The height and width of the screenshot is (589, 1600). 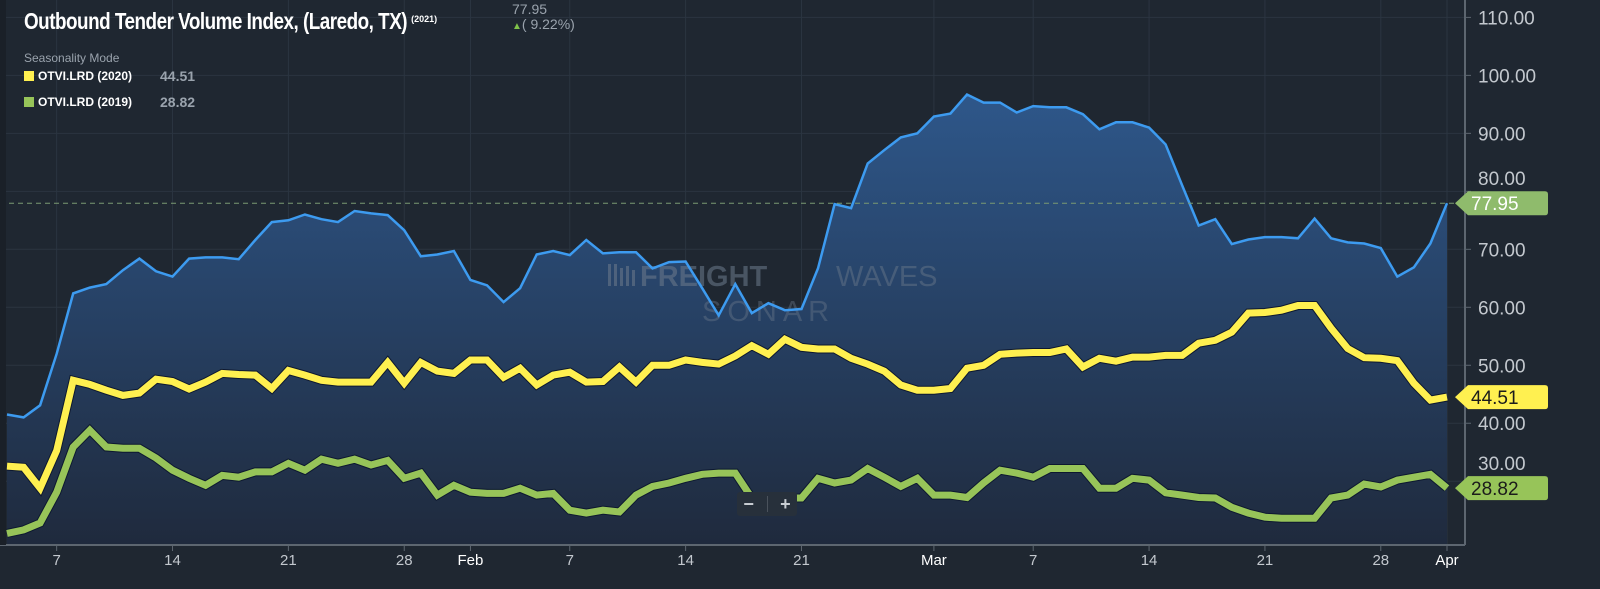 I want to click on last-value-labels: 28.82 44.51 77.95, so click(x=1501, y=346).